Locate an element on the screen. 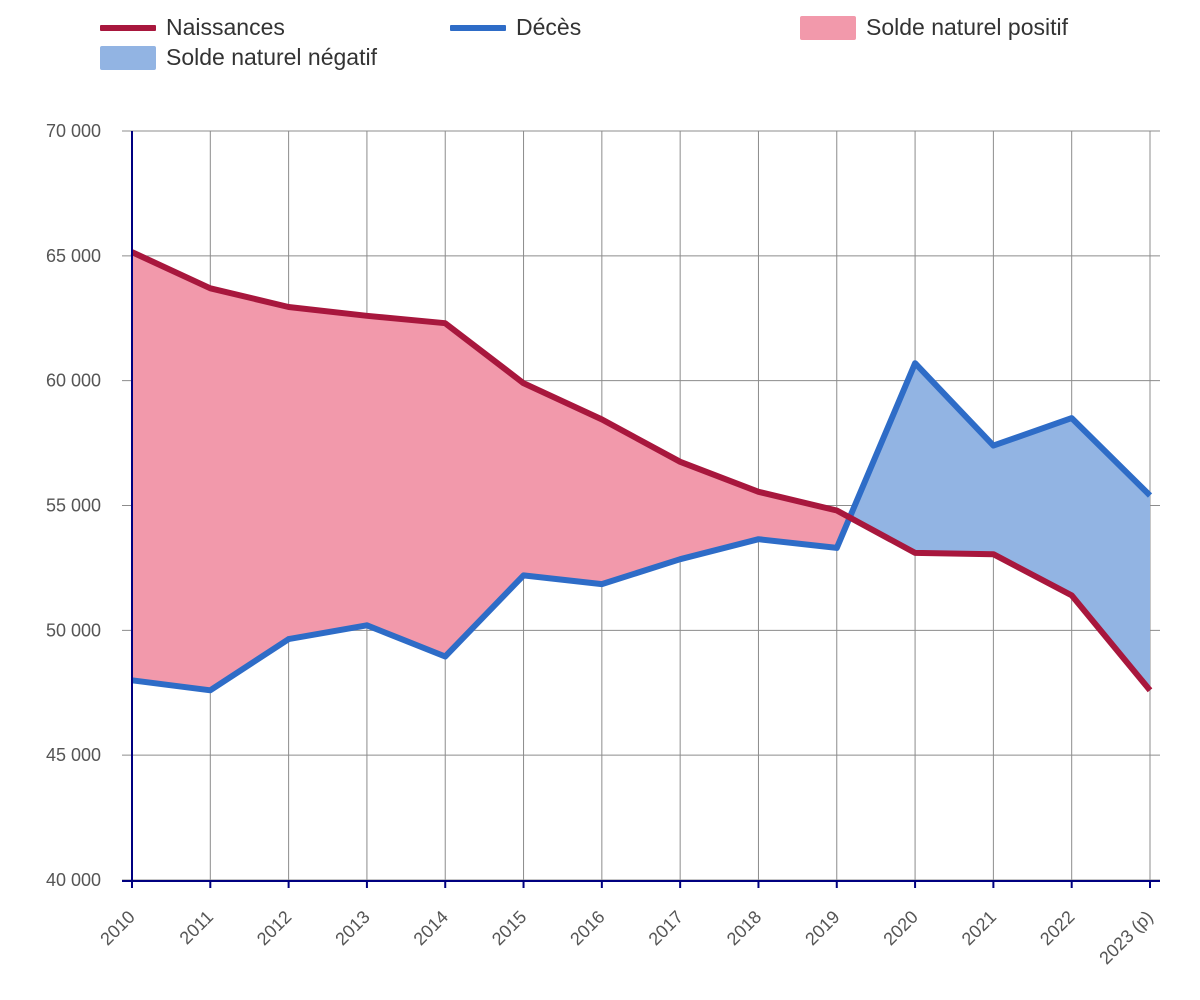  legend-swatch-solde-positif is located at coordinates (828, 27).